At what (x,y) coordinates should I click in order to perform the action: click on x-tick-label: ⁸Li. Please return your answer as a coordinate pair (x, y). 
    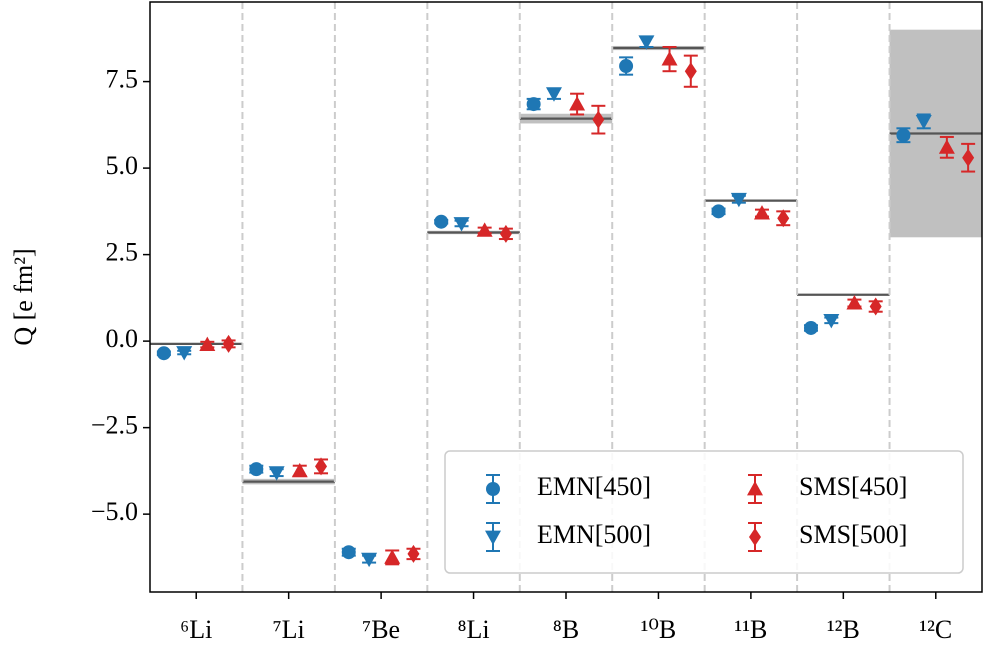
    Looking at the image, I should click on (473, 629).